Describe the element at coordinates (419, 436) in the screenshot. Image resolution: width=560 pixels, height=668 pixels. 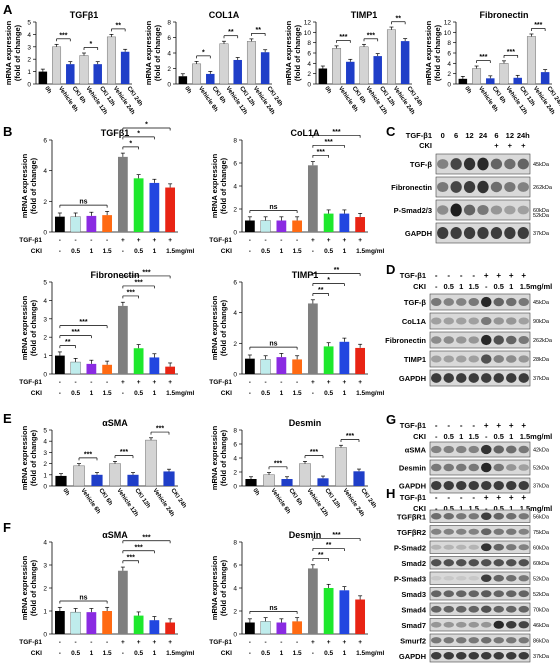
I see `cki-header-label: CKI` at that location.